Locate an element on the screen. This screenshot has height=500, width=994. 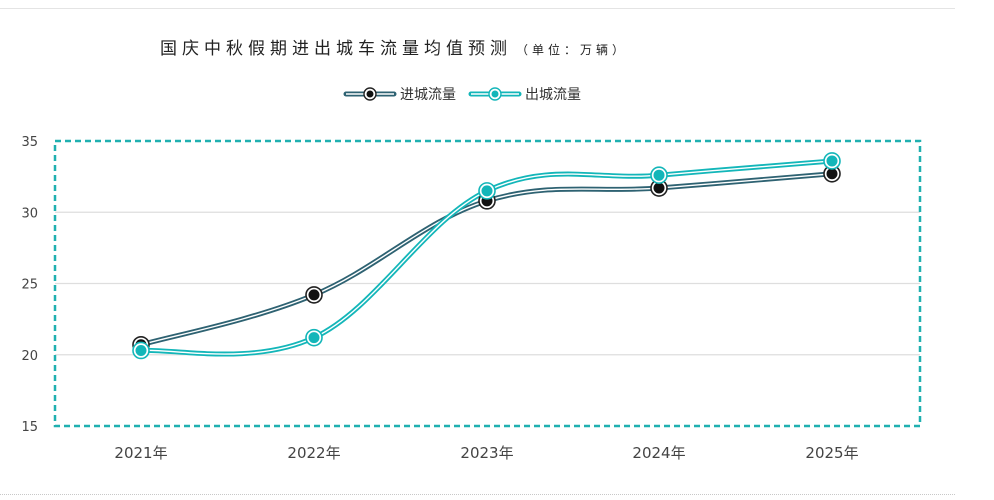
x-tick-label: 2025年 is located at coordinates (831, 453).